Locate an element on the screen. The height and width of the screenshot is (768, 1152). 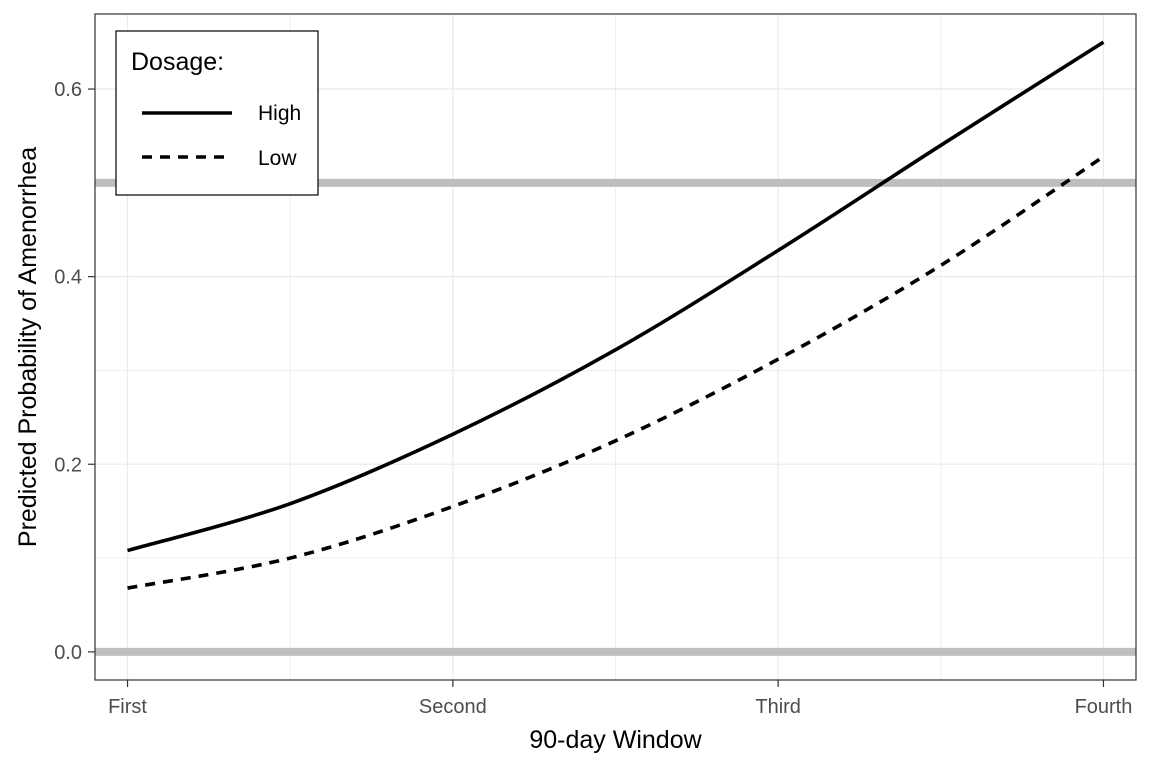
legend-title: Dosage: is located at coordinates (177, 62).